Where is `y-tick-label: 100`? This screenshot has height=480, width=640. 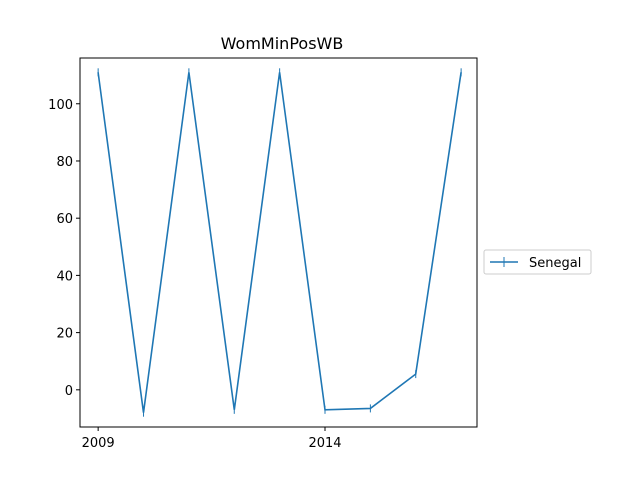 y-tick-label: 100 is located at coordinates (60, 105).